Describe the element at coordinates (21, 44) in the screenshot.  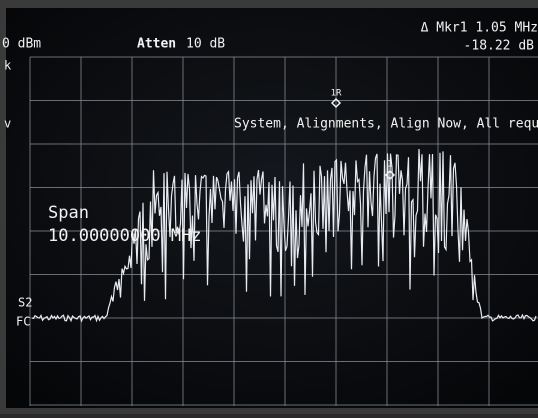
I see `ref-level: 0 dBm` at that location.